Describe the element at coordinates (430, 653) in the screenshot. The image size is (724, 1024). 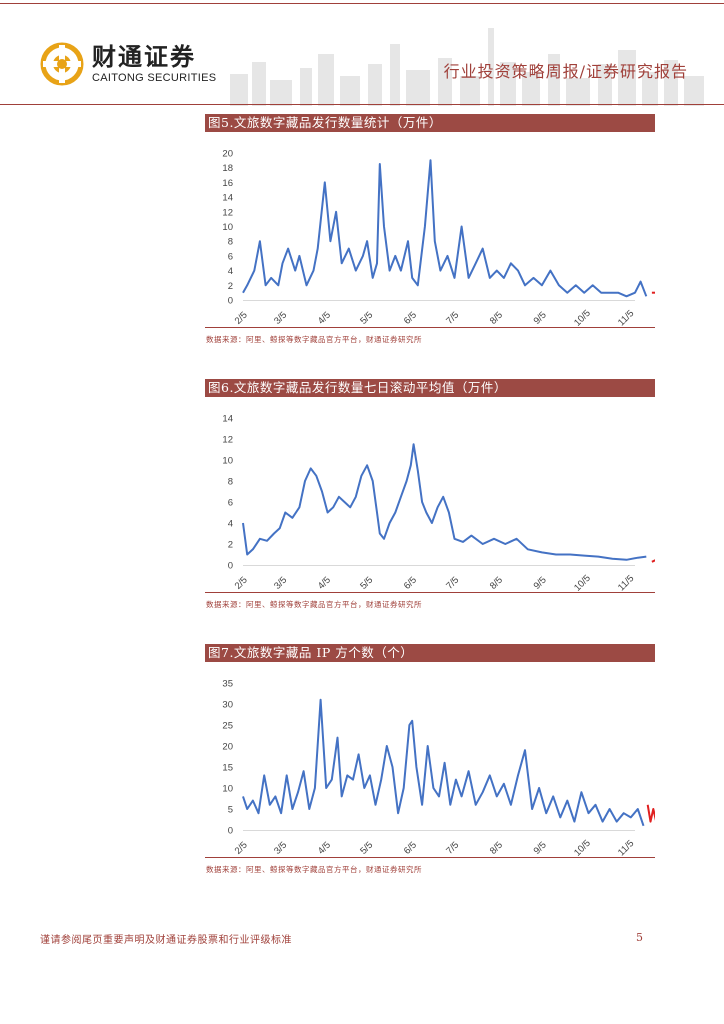
I see `figure-7-title: 图7.文旅数字藏品 IP 方个数（个）` at that location.